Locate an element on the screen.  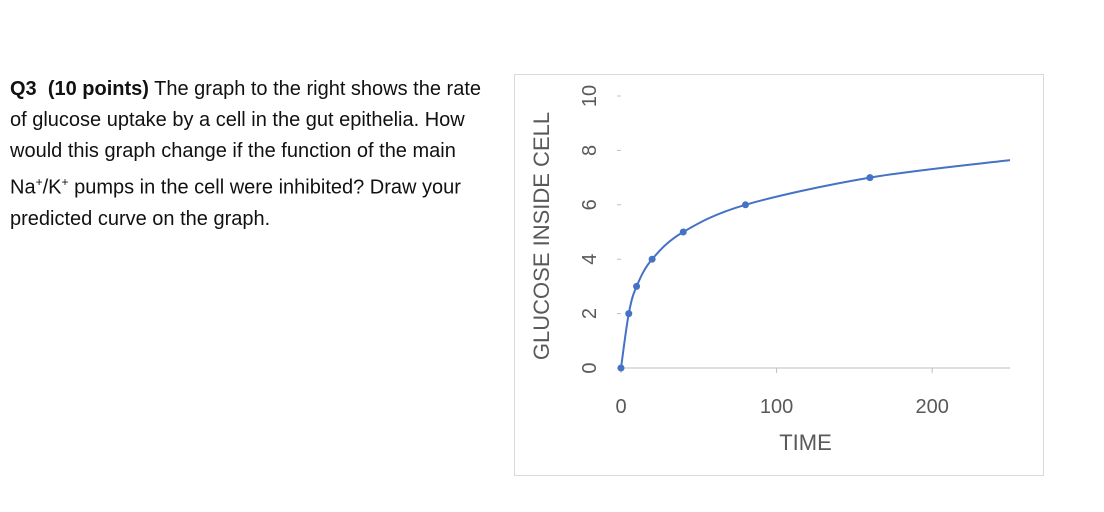
sodium-charge: + is located at coordinates (39, 182).